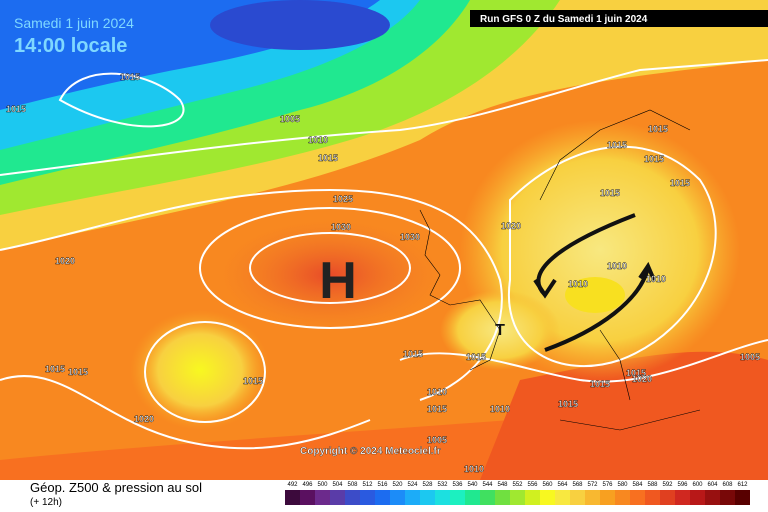 This screenshot has height=512, width=768. What do you see at coordinates (370, 451) in the screenshot?
I see `copyright: Copyright © 2024 Meteociel.fr` at bounding box center [370, 451].